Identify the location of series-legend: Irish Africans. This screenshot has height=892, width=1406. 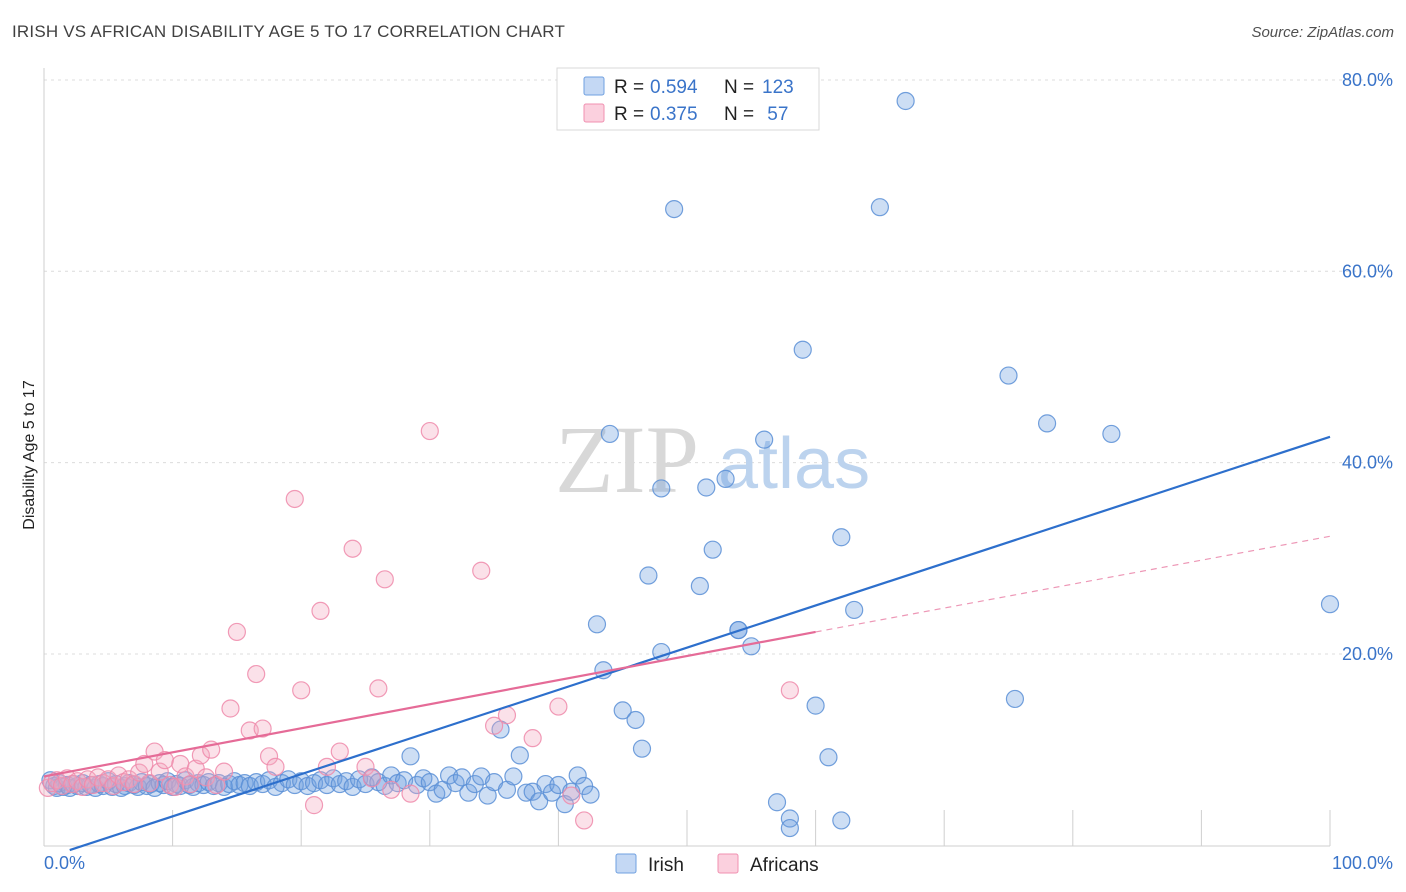
(717, 864).